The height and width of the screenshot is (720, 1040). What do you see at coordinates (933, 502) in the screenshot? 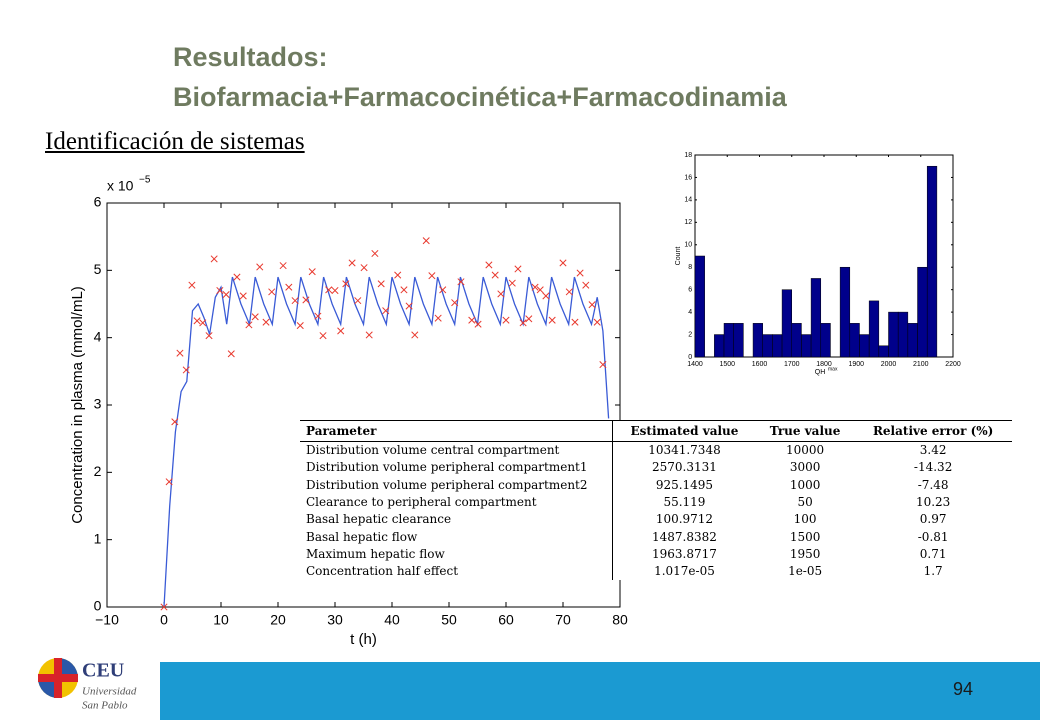
I see `table-cell: 10.23` at bounding box center [933, 502].